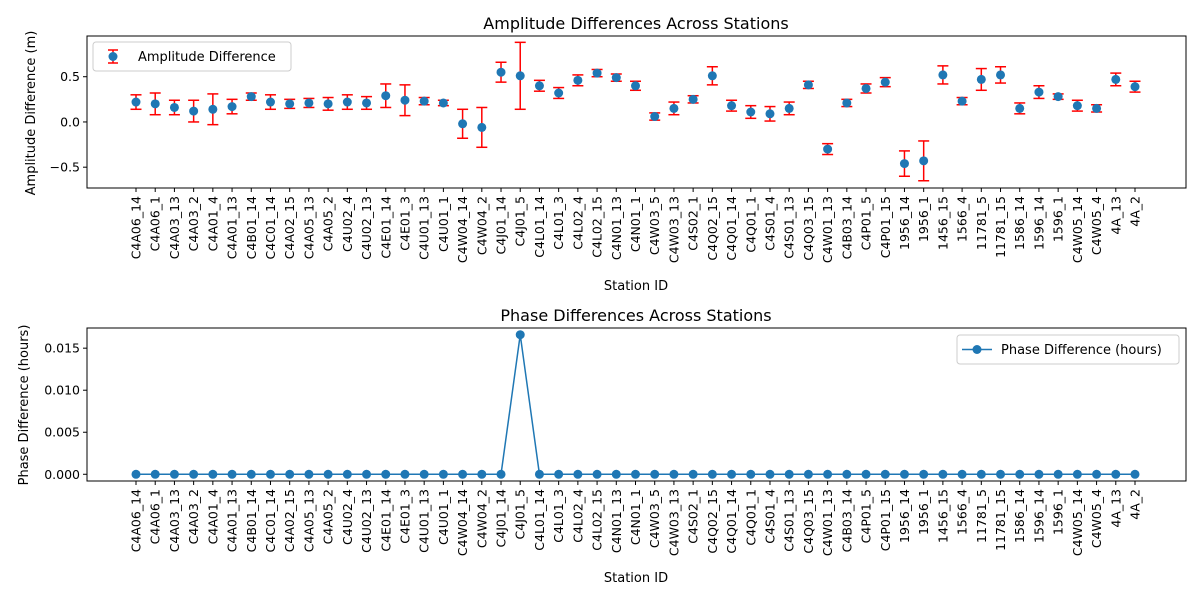 The image size is (1200, 600). Describe the element at coordinates (1096, 225) in the screenshot. I see `x-tick-label: C4W05_4` at that location.